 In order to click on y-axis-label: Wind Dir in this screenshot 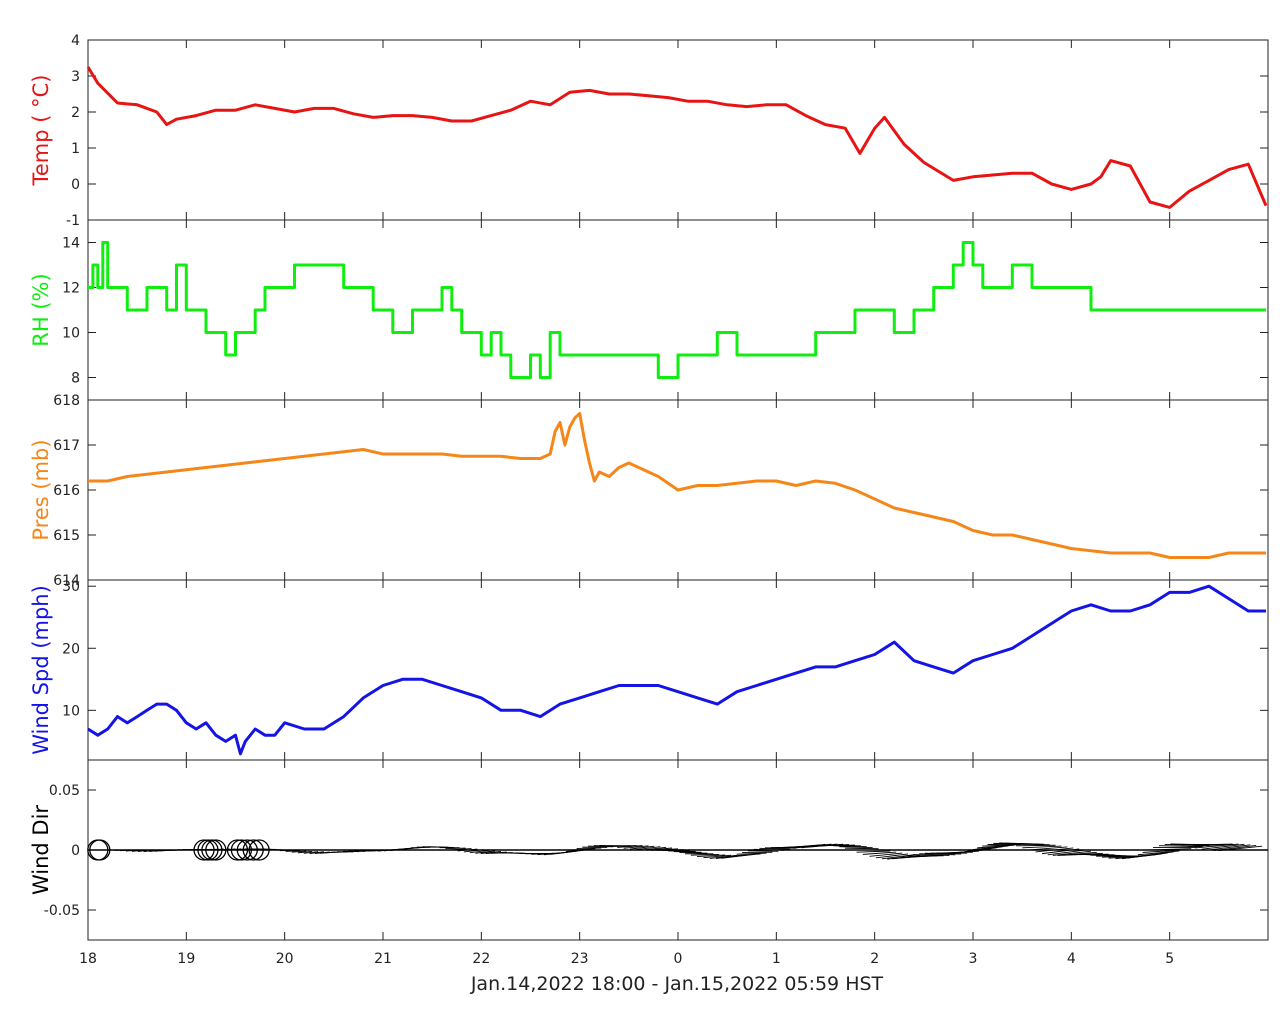, I will do `click(41, 850)`.